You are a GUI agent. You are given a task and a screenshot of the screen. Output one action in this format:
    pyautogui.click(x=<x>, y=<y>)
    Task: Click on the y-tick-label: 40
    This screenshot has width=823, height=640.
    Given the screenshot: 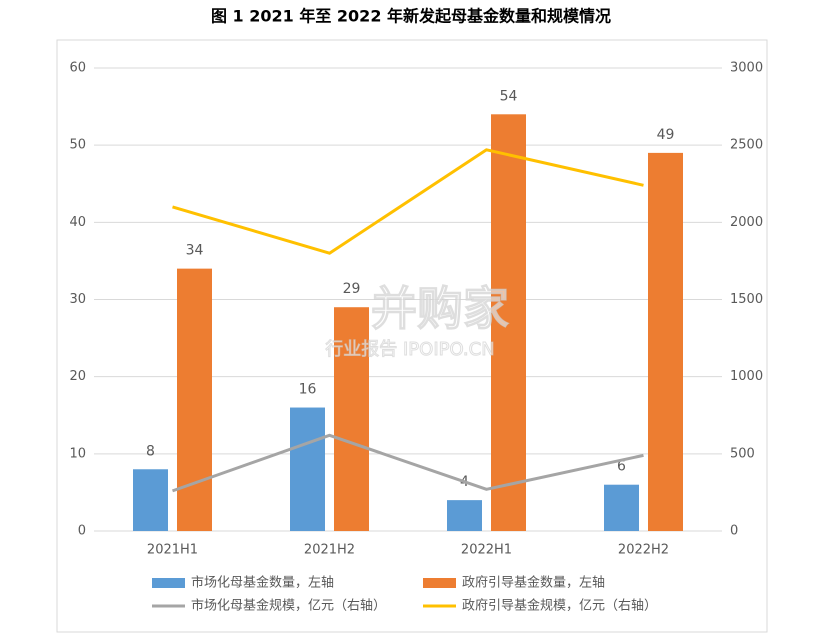 What is the action you would take?
    pyautogui.click(x=77, y=222)
    